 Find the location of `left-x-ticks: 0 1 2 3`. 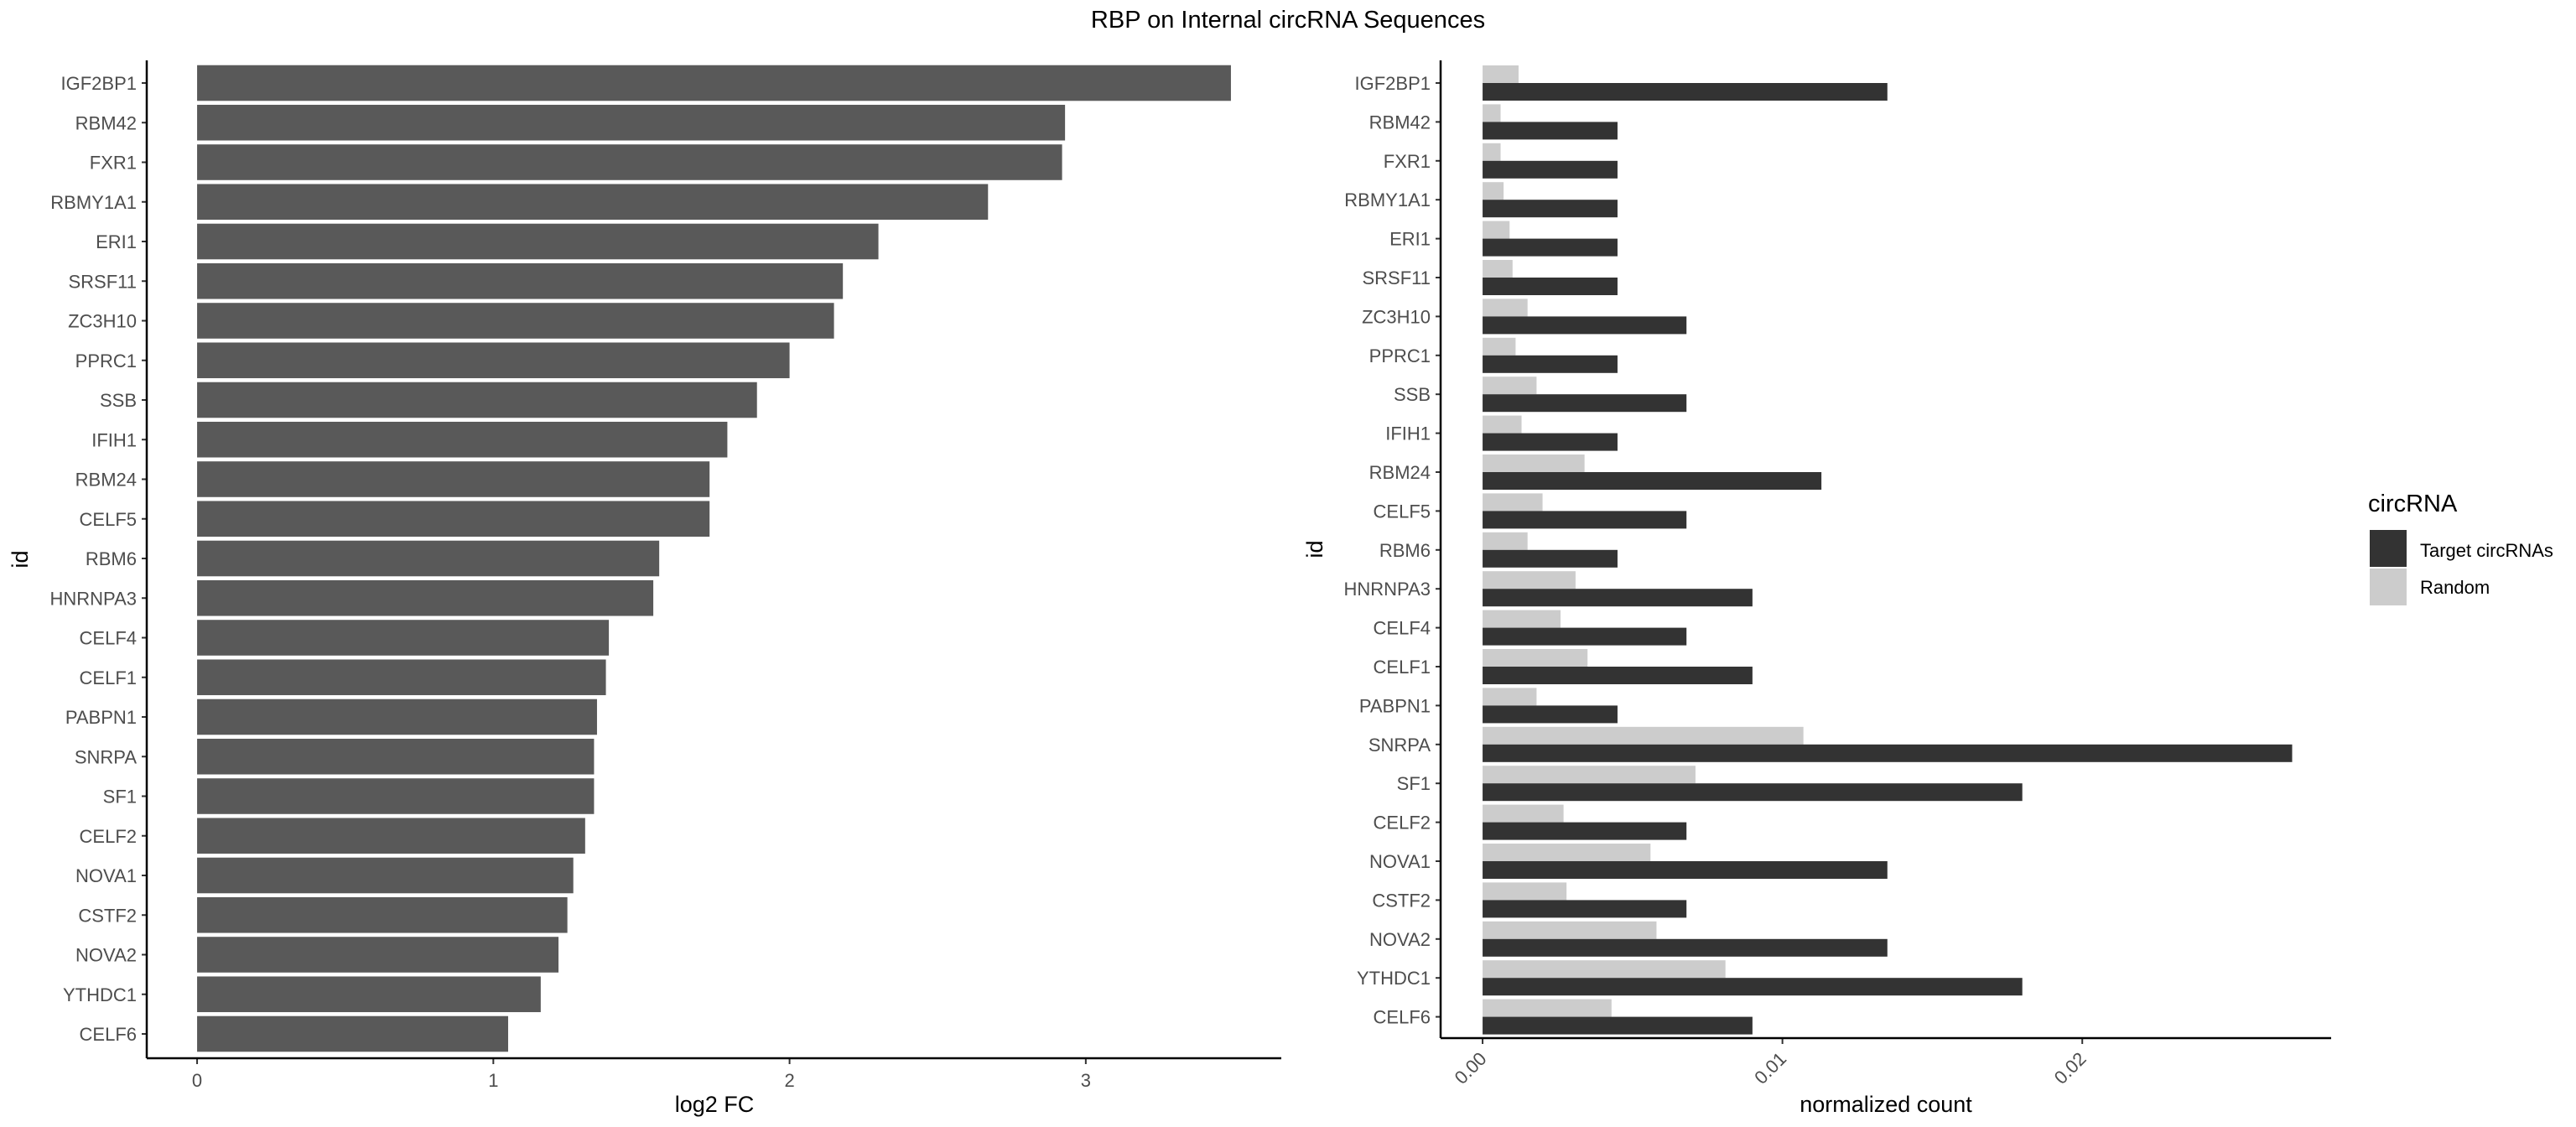

left-x-ticks: 0 1 2 3 is located at coordinates (641, 1074).